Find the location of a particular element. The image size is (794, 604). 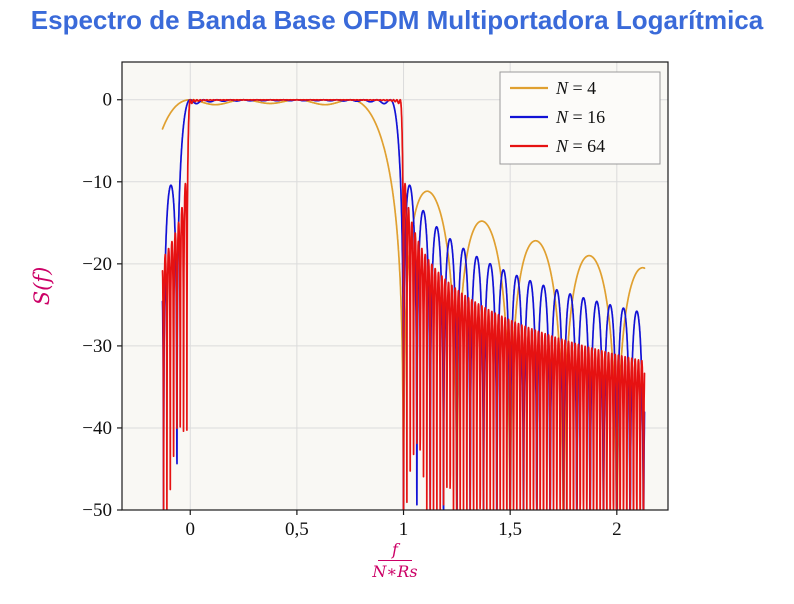

x-tick-label: 2 is located at coordinates (617, 529).